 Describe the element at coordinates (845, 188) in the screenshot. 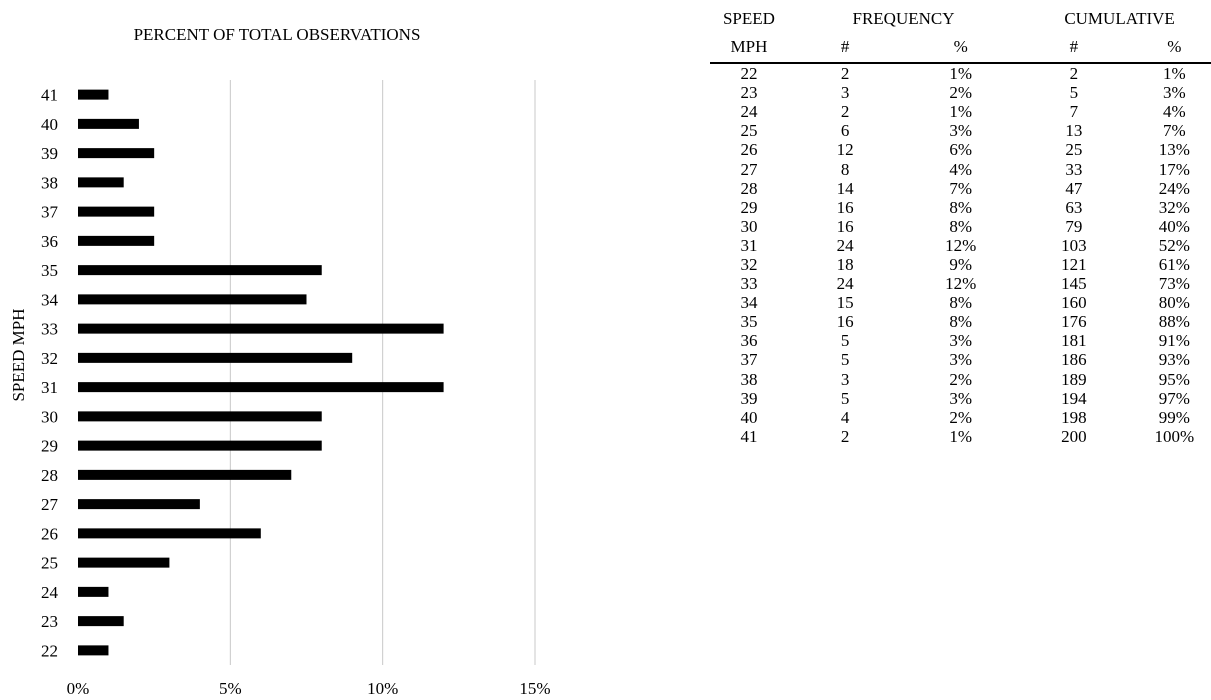

I see `cell-frequency-count: 14` at that location.